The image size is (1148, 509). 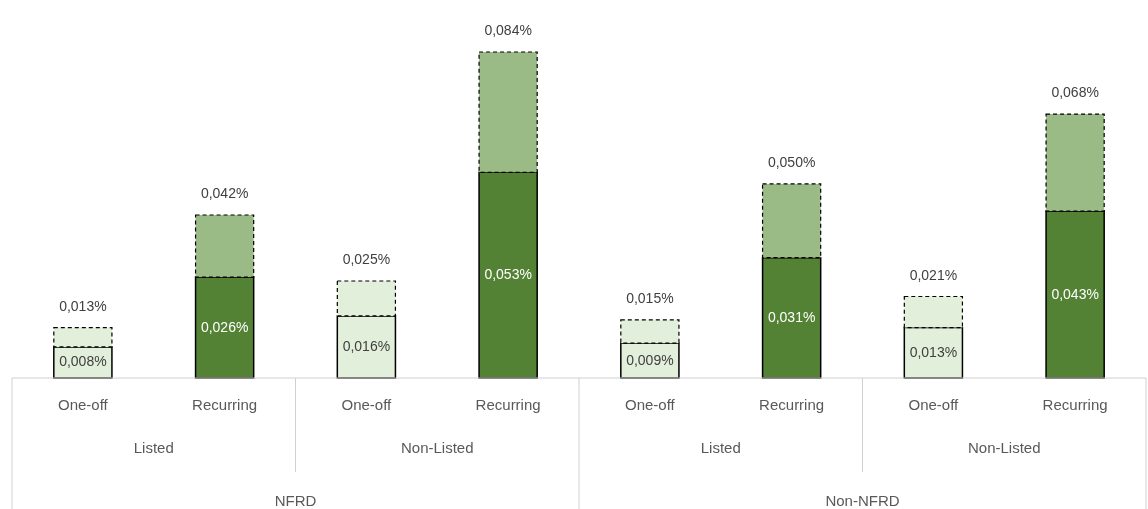 What do you see at coordinates (791, 161) in the screenshot?
I see `total-label: 0,050%` at bounding box center [791, 161].